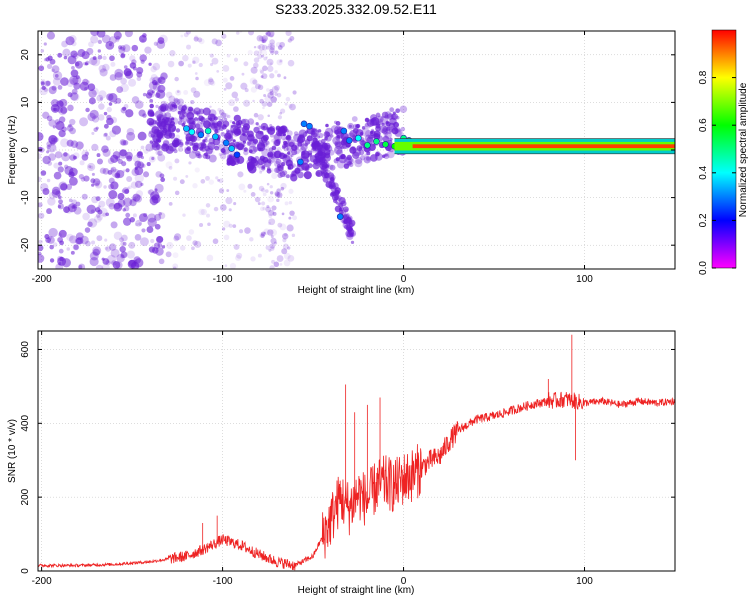  What do you see at coordinates (703, 220) in the screenshot?
I see `colorbar-tick-label: 0.2` at bounding box center [703, 220].